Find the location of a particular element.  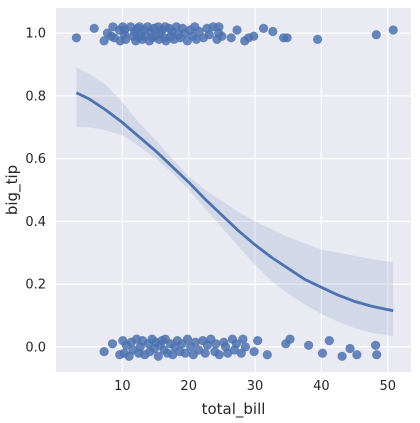

x-tick-label: 30 is located at coordinates (255, 386).